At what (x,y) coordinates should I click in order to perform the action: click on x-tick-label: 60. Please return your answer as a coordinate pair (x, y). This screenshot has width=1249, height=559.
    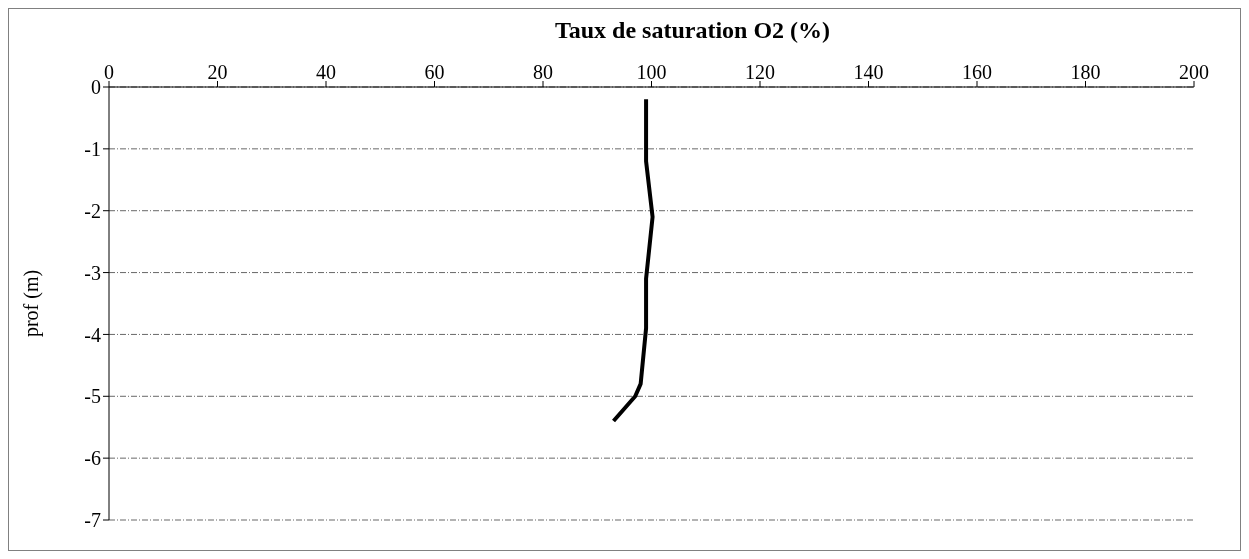
    Looking at the image, I should click on (434, 72).